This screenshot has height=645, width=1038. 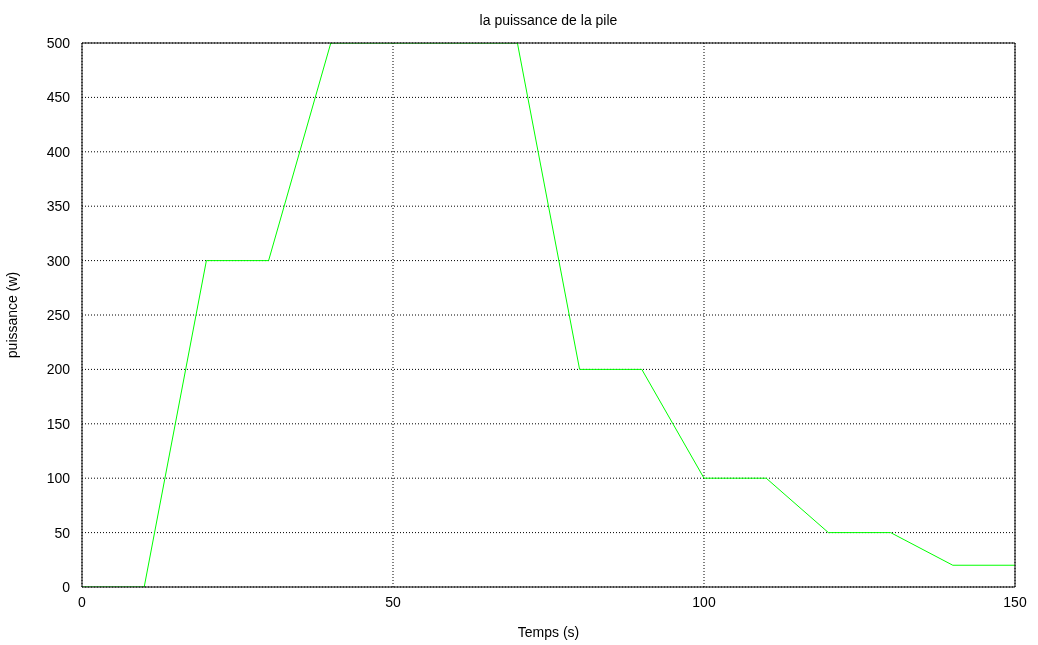 I want to click on chart-title: la puissance de la pile, so click(x=548, y=20).